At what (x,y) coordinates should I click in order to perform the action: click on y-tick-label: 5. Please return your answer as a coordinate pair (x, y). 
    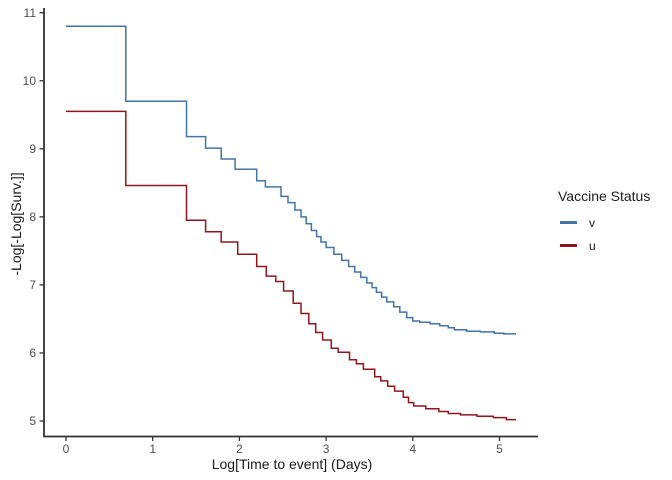
    Looking at the image, I should click on (32, 421).